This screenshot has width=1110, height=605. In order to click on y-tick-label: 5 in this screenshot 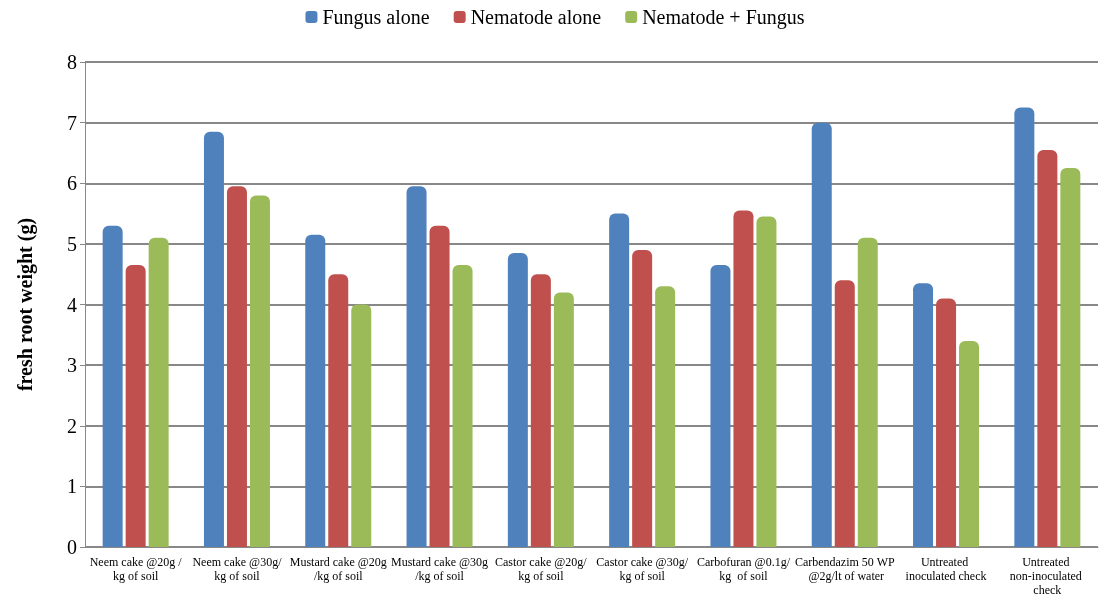, I will do `click(72, 243)`.